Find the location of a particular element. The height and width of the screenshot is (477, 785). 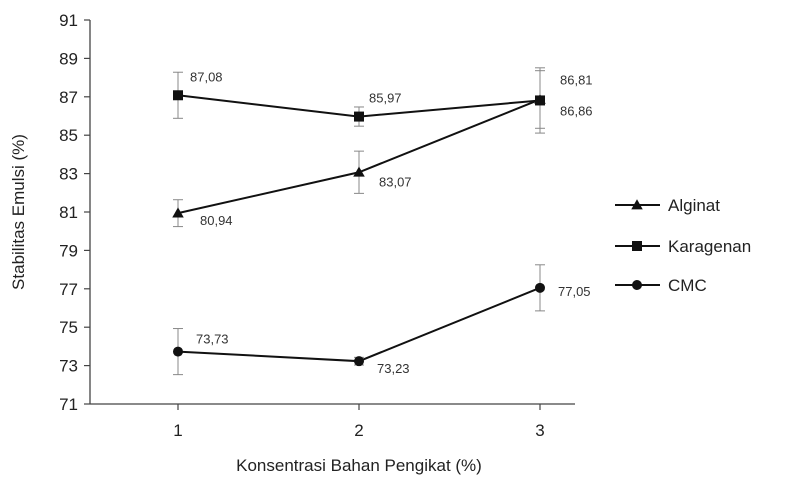

legend: Alginat Karagenan CMC is located at coordinates (683, 245).